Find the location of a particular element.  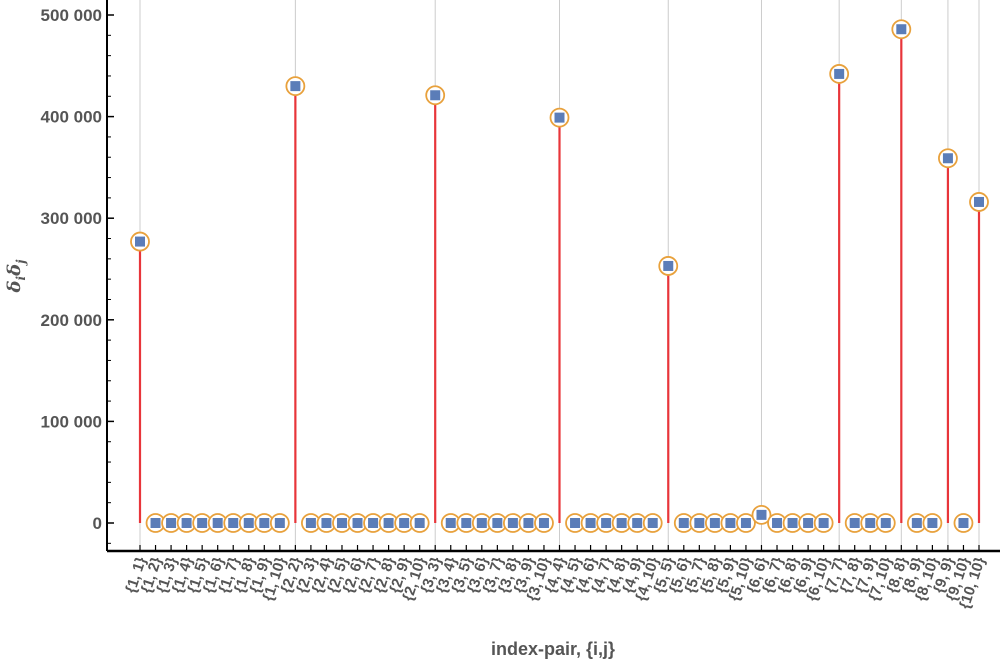

y-tick-label: 400 000 is located at coordinates (71, 117).